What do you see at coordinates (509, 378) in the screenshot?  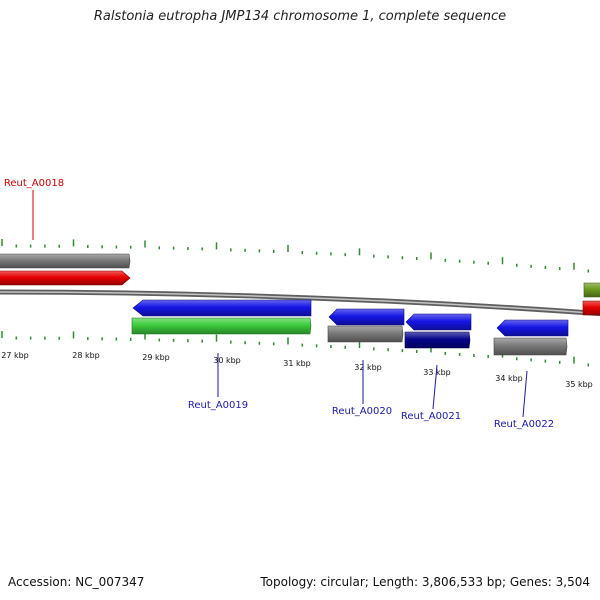 I see `kbp-label-34-kbp: 34 kbp` at bounding box center [509, 378].